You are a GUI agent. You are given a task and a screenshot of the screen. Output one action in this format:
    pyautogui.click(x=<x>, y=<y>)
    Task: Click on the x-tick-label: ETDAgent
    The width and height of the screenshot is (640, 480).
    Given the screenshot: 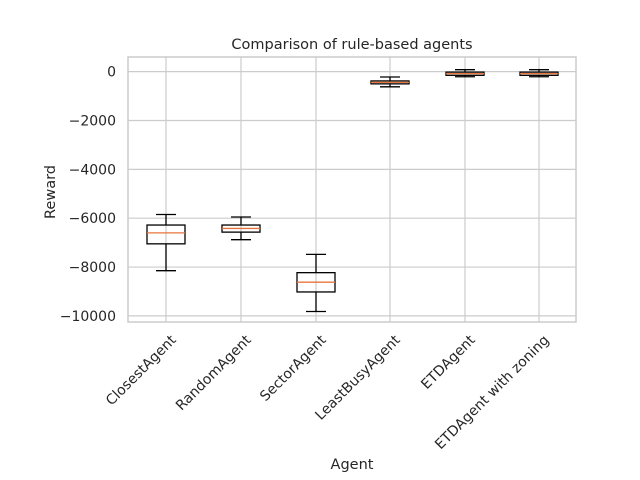 What is the action you would take?
    pyautogui.click(x=448, y=362)
    